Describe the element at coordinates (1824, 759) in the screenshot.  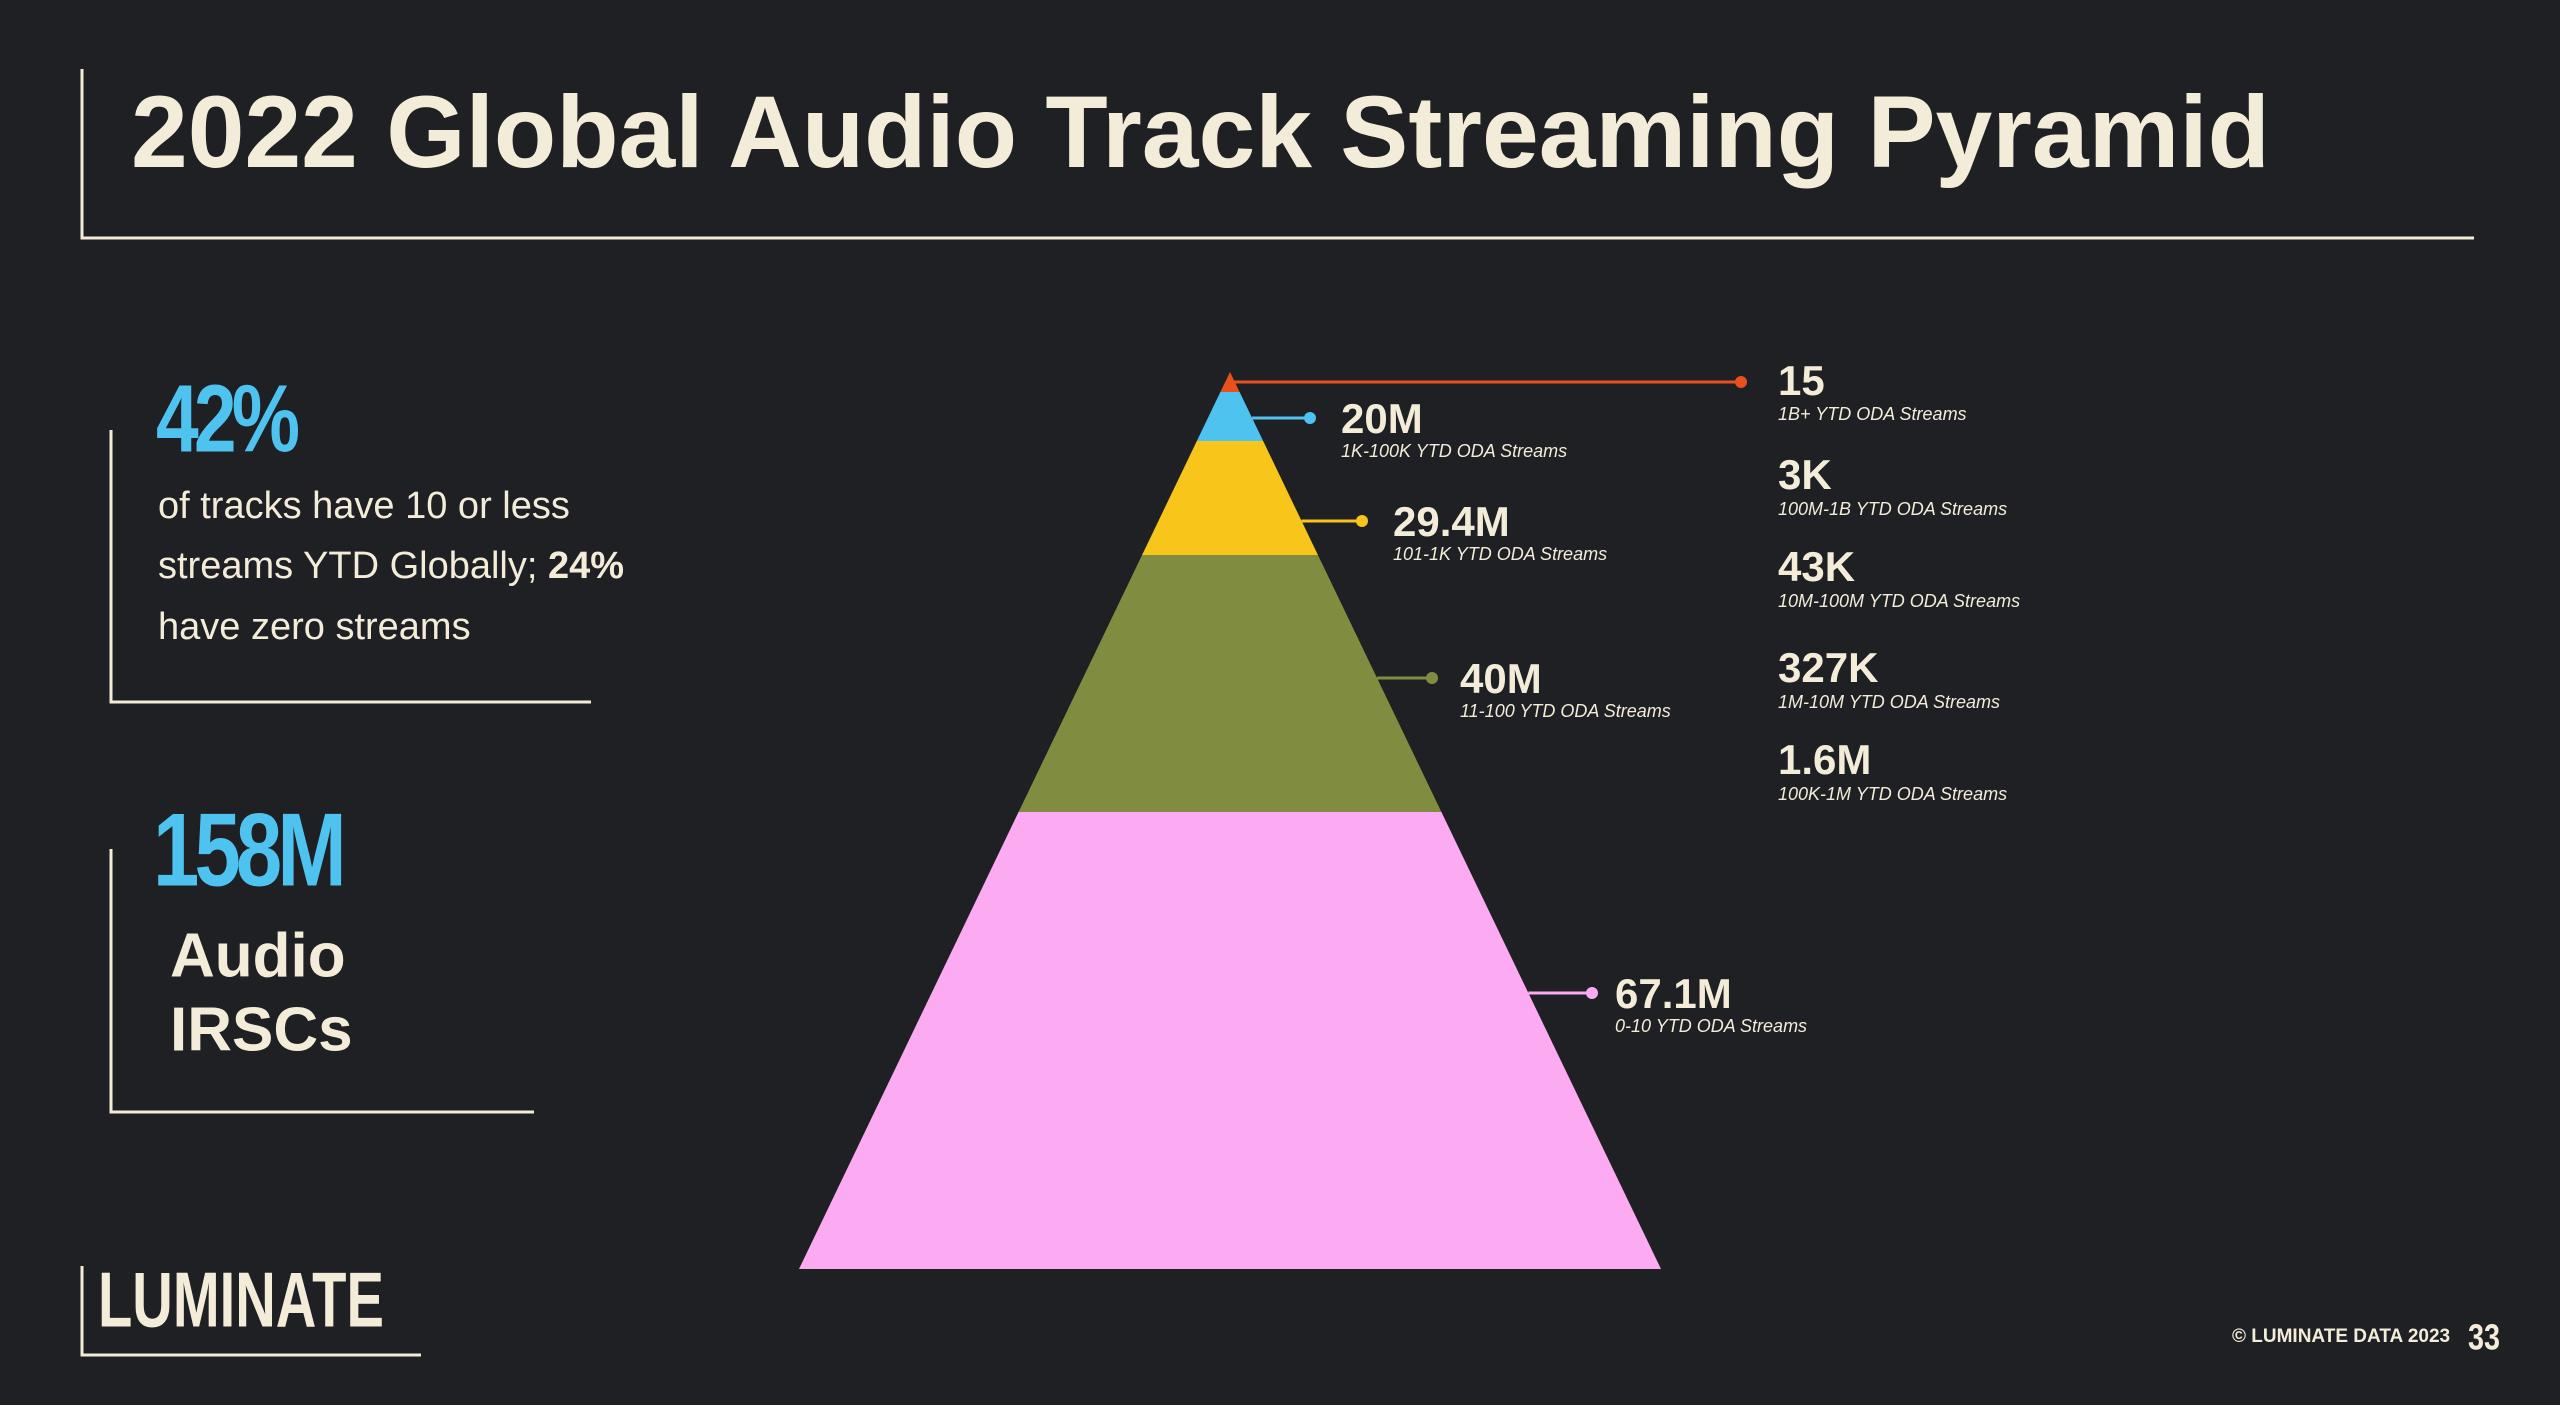
I see `side-value: 1.6M` at that location.